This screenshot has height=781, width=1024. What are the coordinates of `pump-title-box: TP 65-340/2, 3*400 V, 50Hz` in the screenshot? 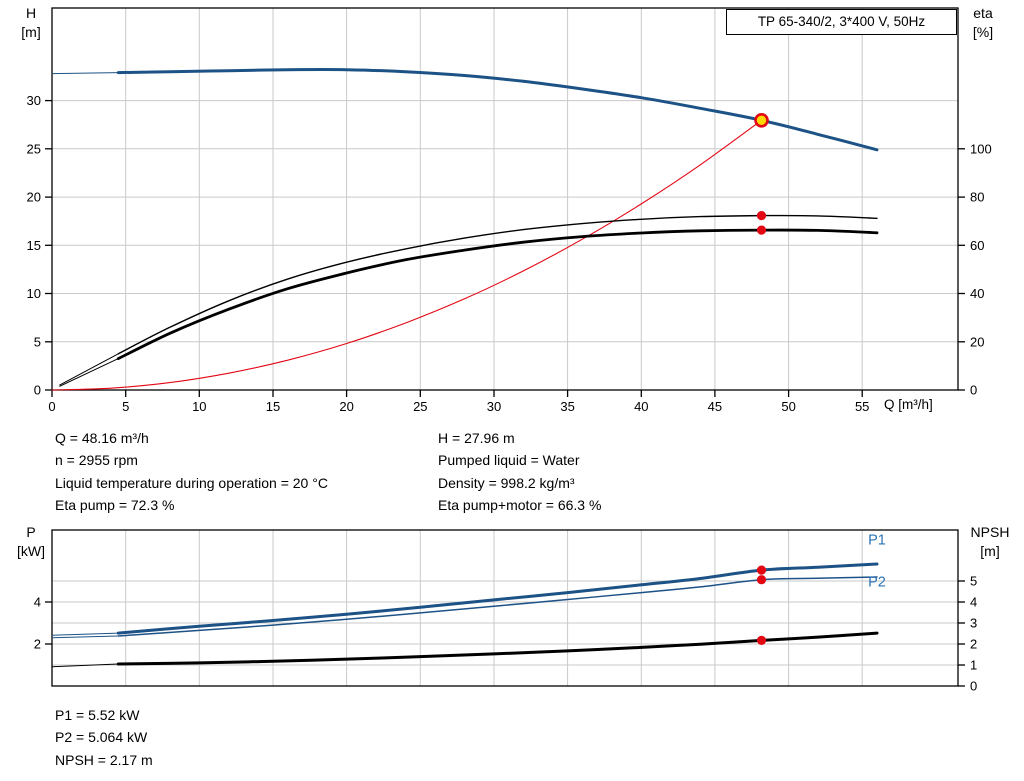 It's located at (841, 22).